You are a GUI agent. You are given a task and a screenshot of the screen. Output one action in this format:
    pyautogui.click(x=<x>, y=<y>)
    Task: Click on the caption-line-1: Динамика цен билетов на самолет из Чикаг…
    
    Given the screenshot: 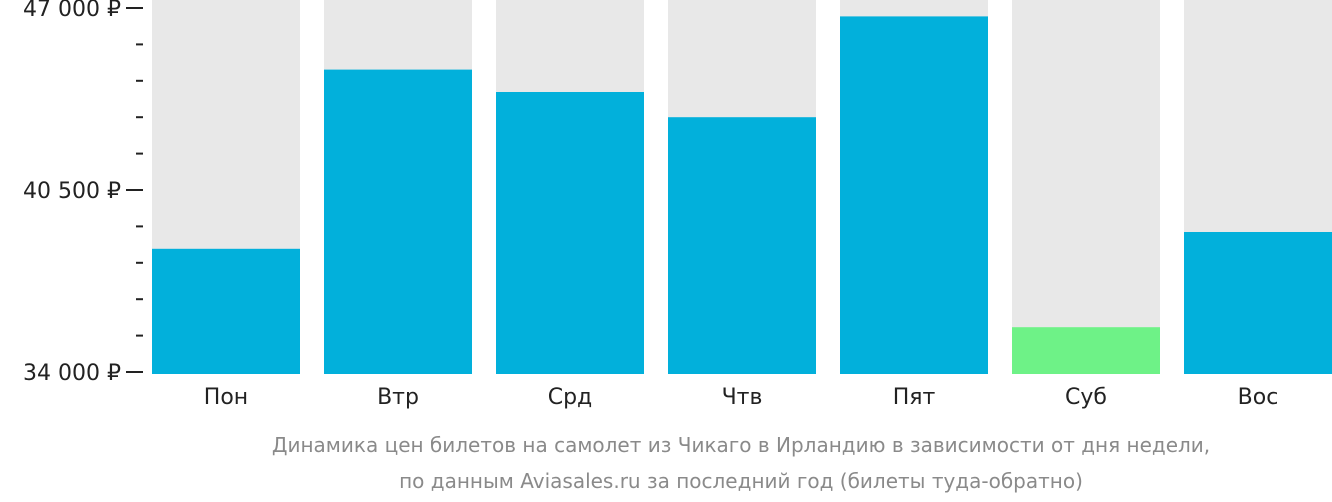 What is the action you would take?
    pyautogui.click(x=741, y=445)
    